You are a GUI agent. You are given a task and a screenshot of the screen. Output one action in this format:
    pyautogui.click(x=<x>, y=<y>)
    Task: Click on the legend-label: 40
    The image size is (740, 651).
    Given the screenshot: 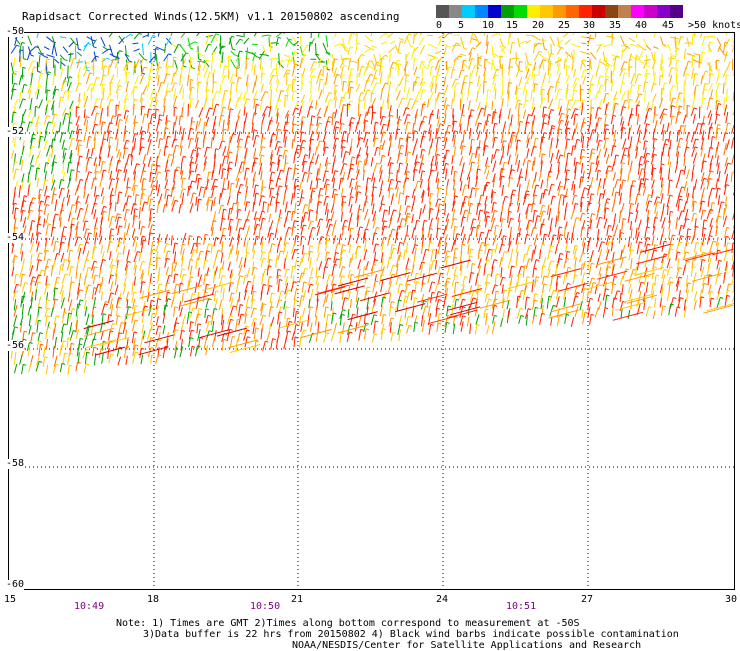 What is the action you would take?
    pyautogui.click(x=641, y=25)
    